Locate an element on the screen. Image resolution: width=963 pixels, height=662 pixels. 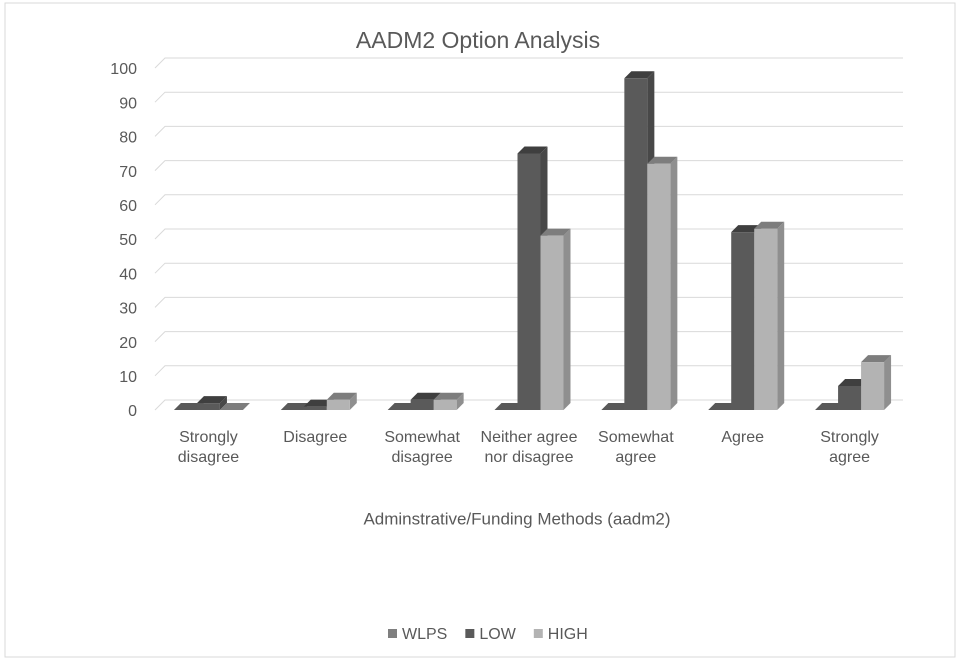
legend-label: HIGH is located at coordinates (568, 634).